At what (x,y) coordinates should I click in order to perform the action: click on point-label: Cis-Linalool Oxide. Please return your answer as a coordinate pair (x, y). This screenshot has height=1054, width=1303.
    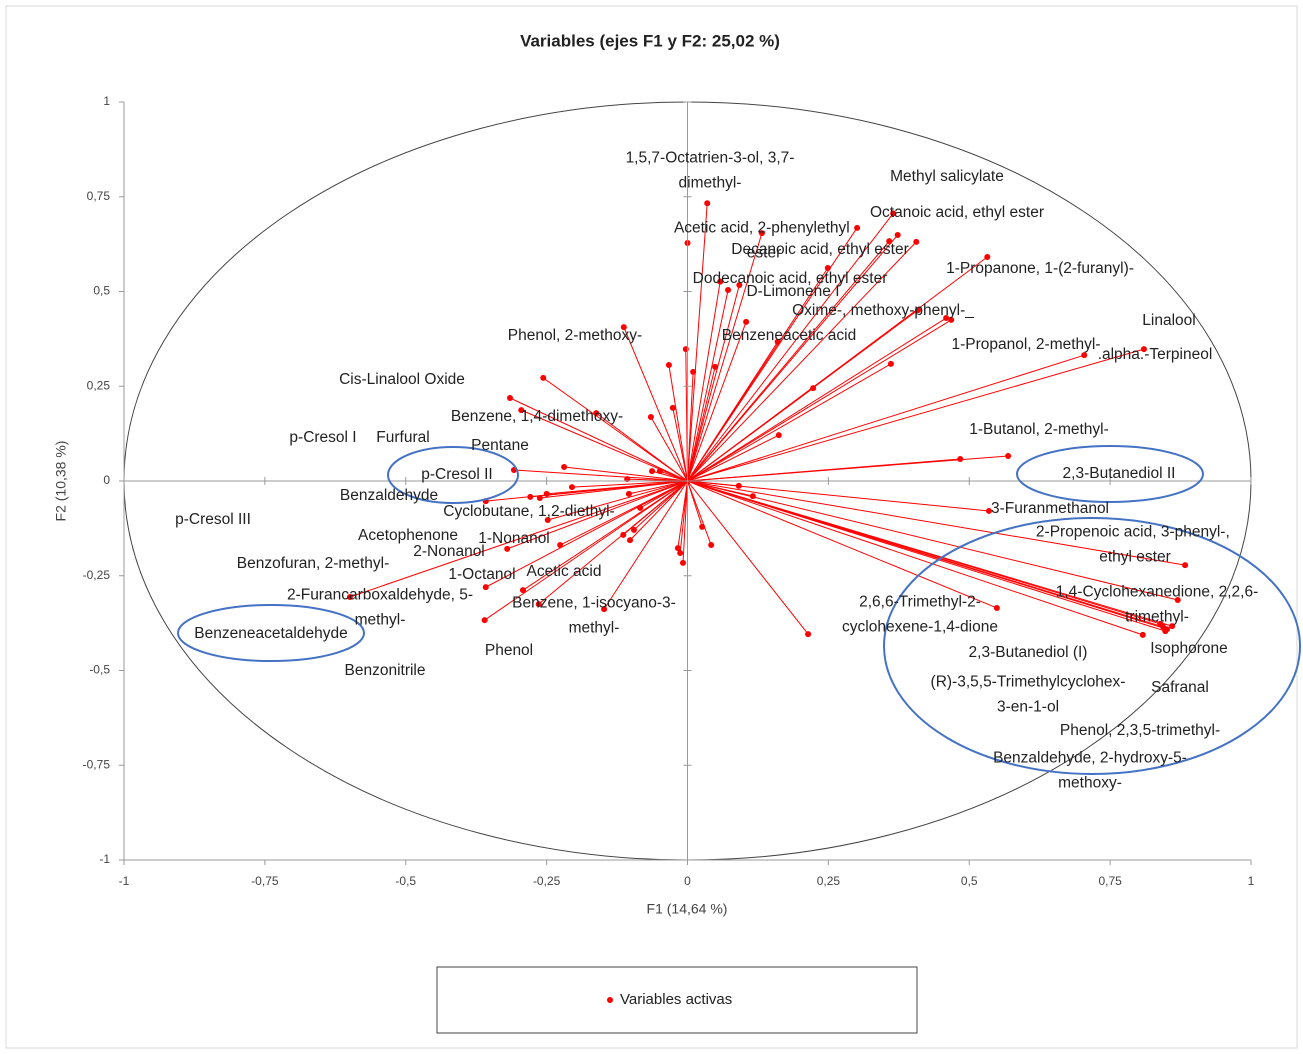
    Looking at the image, I should click on (402, 379).